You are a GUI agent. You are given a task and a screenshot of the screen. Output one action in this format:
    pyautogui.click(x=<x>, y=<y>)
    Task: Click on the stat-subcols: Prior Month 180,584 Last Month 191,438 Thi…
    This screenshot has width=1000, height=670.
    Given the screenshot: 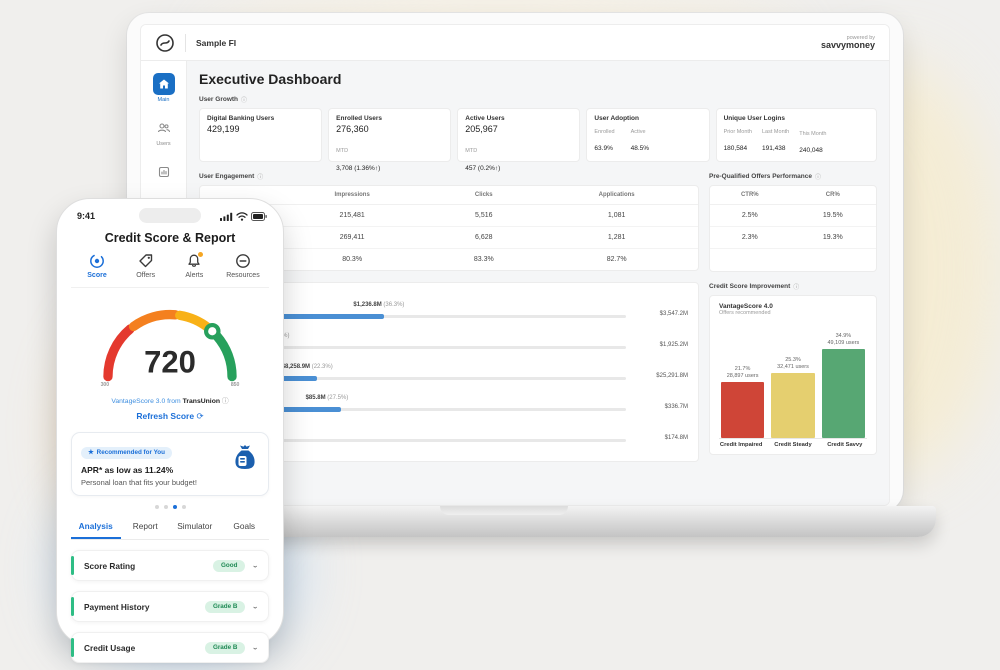 What is the action you would take?
    pyautogui.click(x=796, y=143)
    